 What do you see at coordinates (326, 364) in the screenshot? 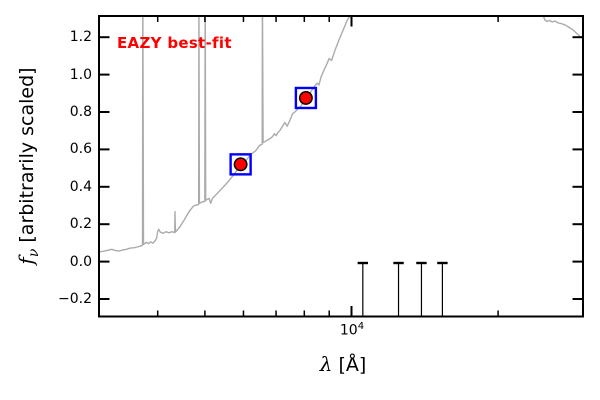
I see `lambda-symbol: λ` at bounding box center [326, 364].